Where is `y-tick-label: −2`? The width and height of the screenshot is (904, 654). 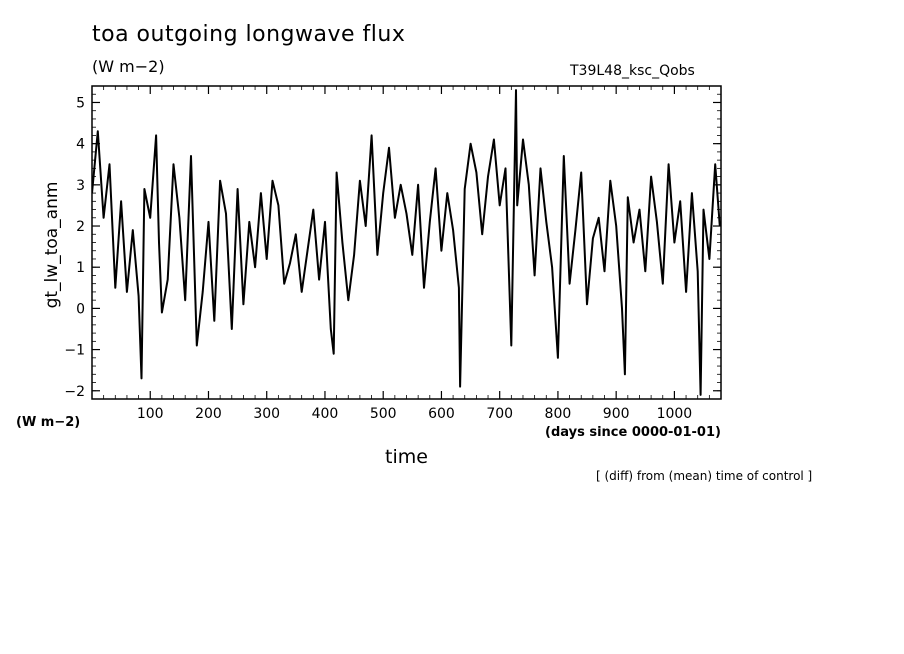 y-tick-label: −2 is located at coordinates (74, 392).